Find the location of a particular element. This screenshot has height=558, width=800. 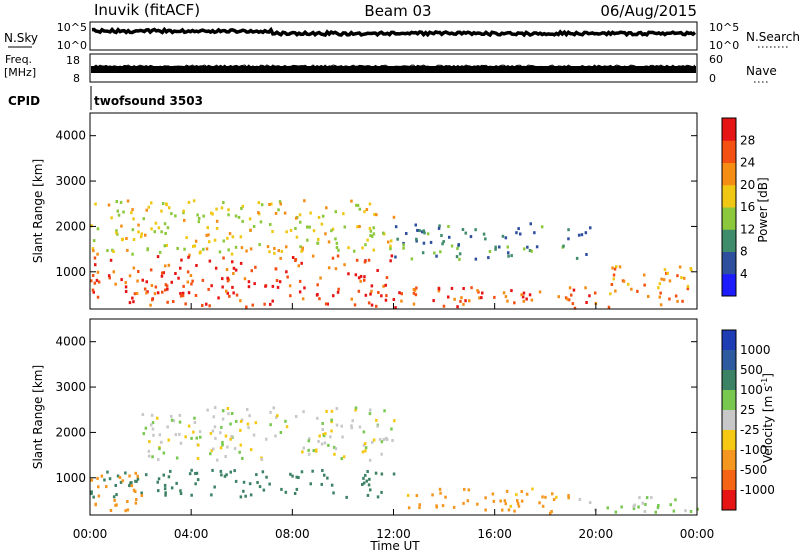

velocity-colorbar-tick: 1000 is located at coordinates (755, 350).